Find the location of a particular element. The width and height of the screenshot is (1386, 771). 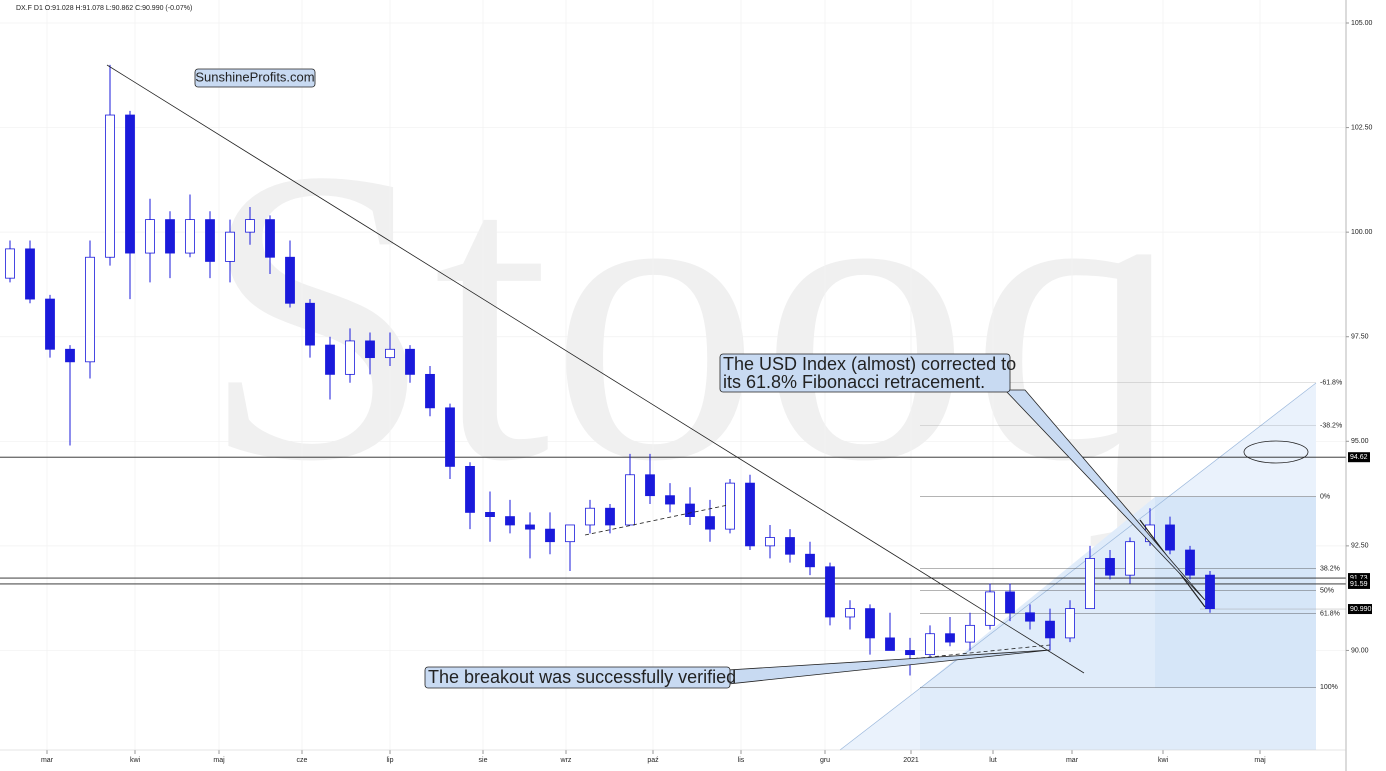

x-tick-label: cze is located at coordinates (302, 760).